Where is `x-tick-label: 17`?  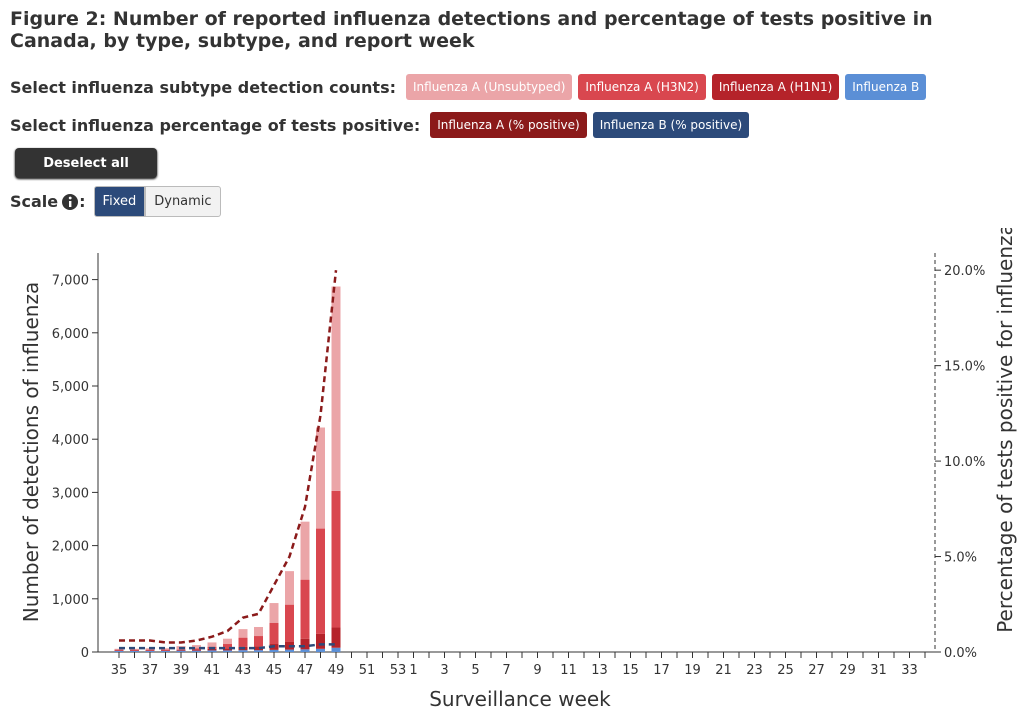
x-tick-label: 17 is located at coordinates (661, 670).